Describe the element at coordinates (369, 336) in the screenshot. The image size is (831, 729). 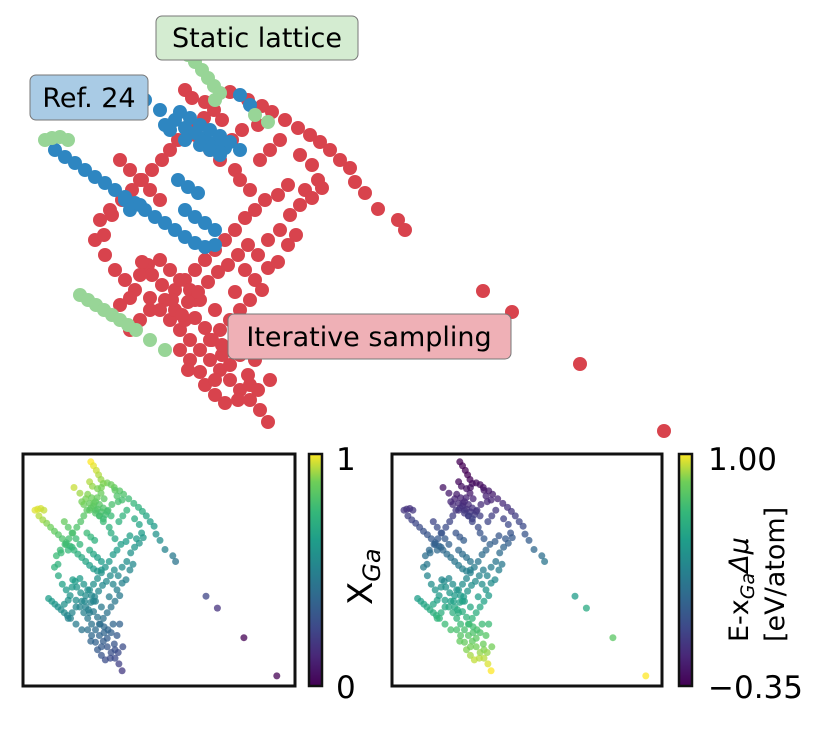
I see `annotation-iterative-sampling: Iterative sampling` at that location.